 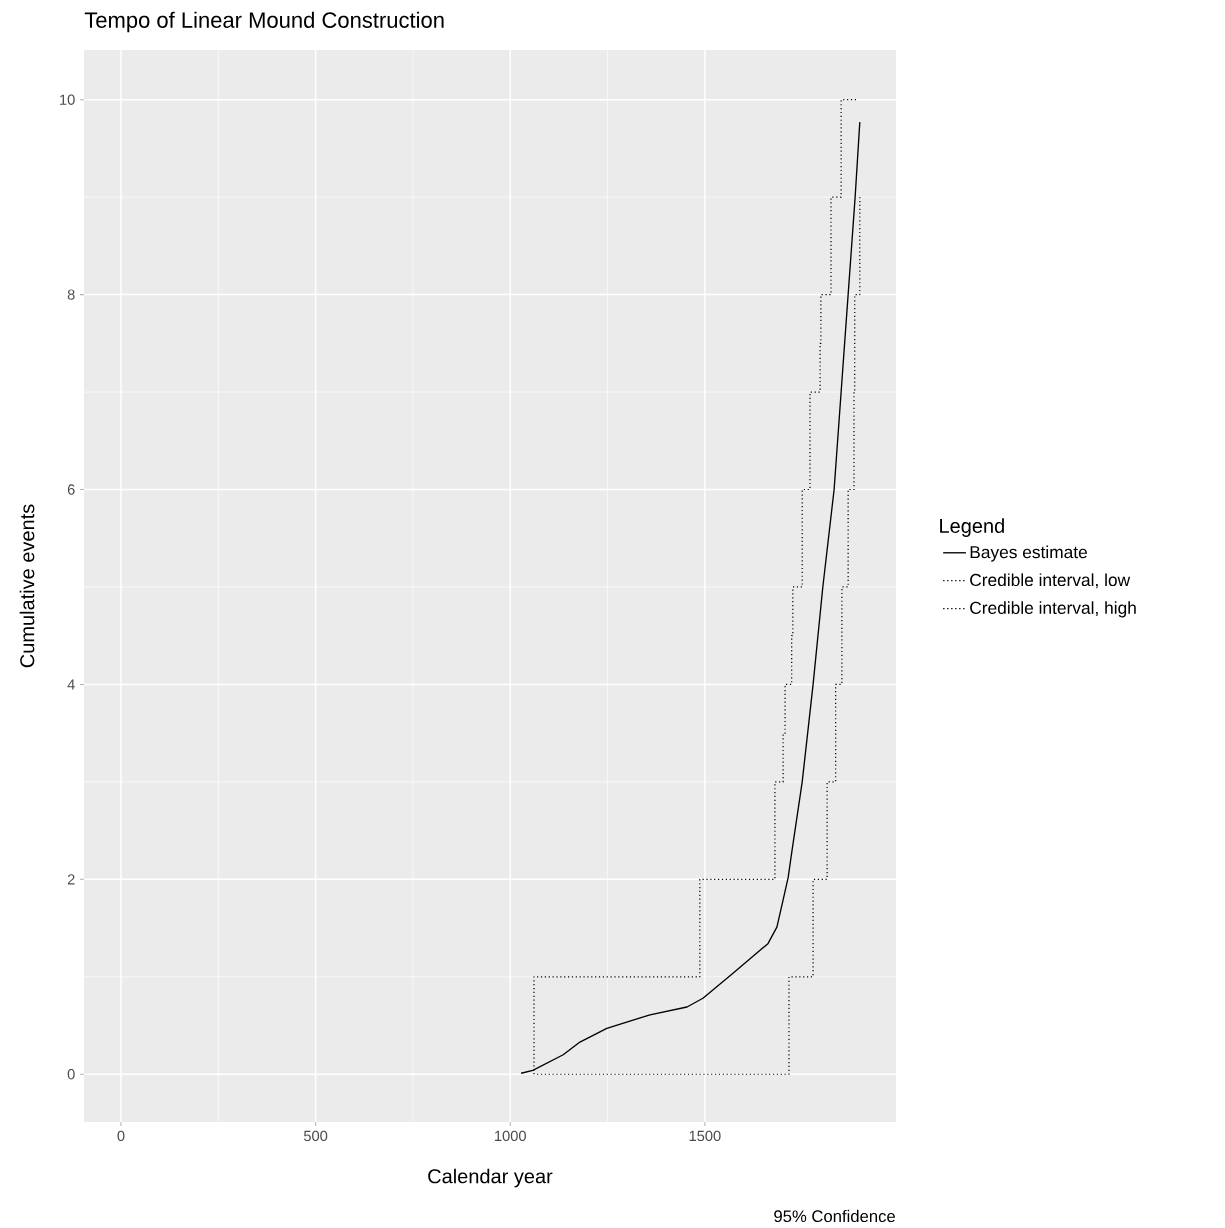 I want to click on text: 95% Confidence, so click(x=834, y=1216).